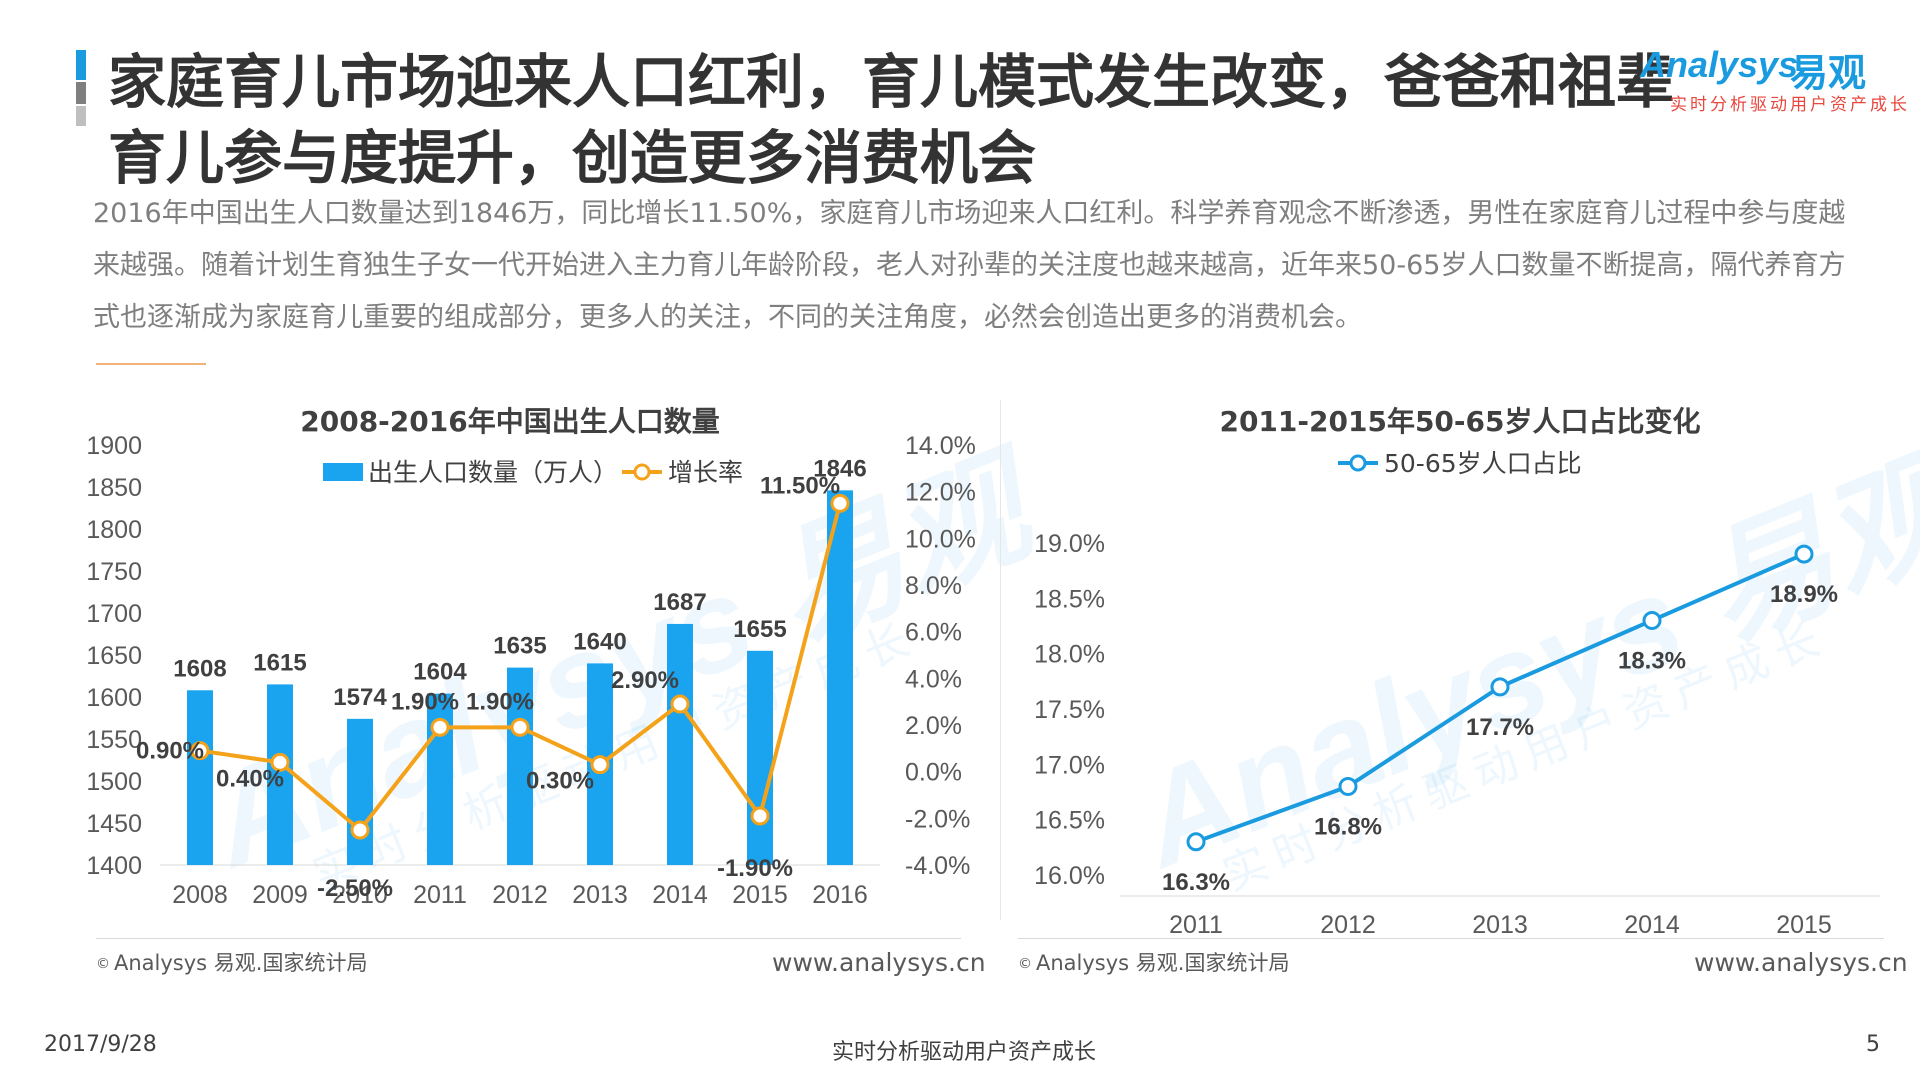  I want to click on right-source-rule, so click(1451, 938).